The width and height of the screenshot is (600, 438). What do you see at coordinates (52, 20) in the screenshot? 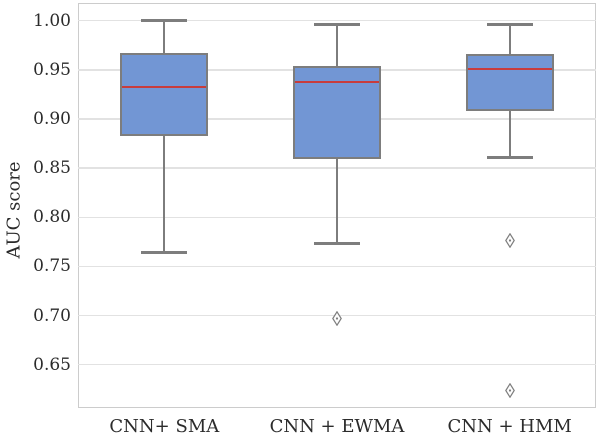
I see `y-tick-label: 1.00` at bounding box center [52, 20].